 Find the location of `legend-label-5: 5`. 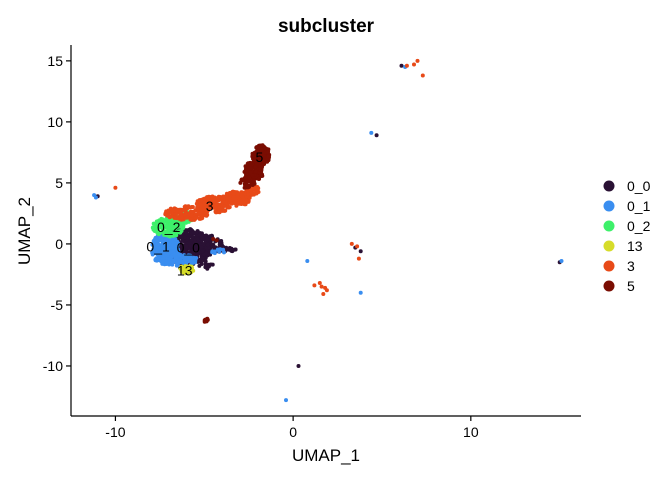

legend-label-5: 5 is located at coordinates (631, 286).